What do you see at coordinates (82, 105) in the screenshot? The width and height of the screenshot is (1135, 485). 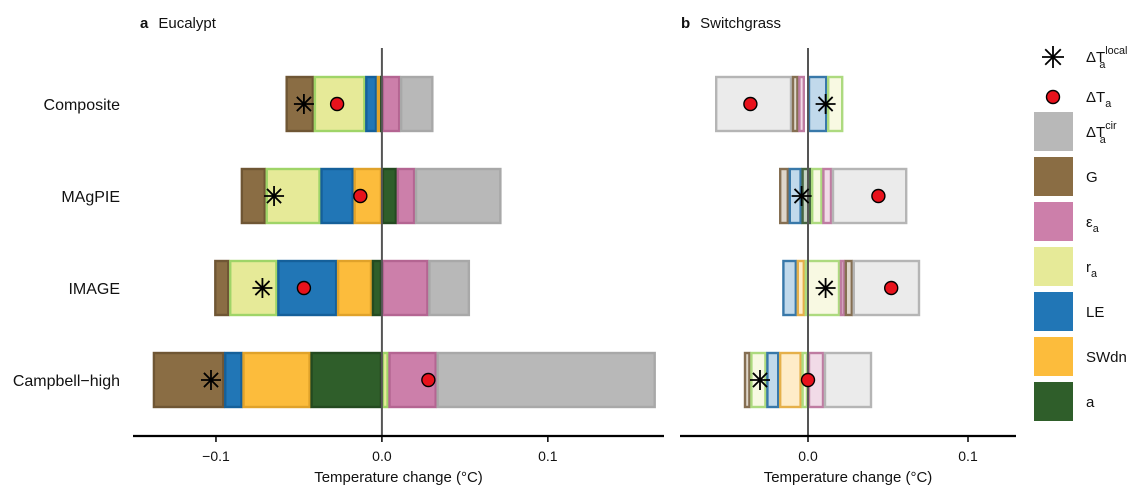 I see `category-label: Composite` at bounding box center [82, 105].